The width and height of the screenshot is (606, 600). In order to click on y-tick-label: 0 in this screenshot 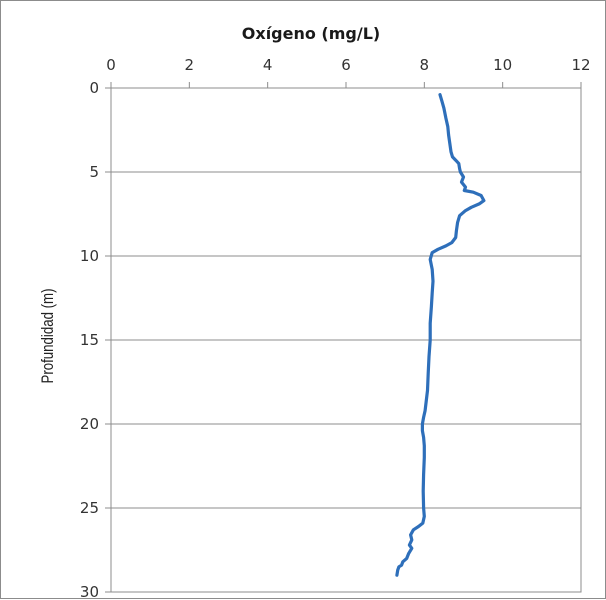, I will do `click(94, 88)`.